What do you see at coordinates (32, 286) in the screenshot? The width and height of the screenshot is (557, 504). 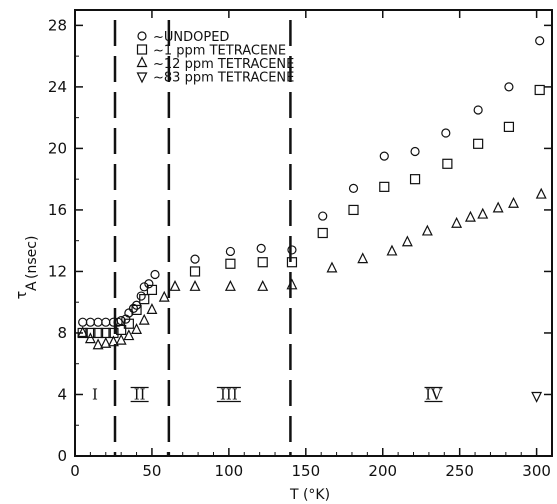 I see `y-axis-title-subscript: A` at bounding box center [32, 286].